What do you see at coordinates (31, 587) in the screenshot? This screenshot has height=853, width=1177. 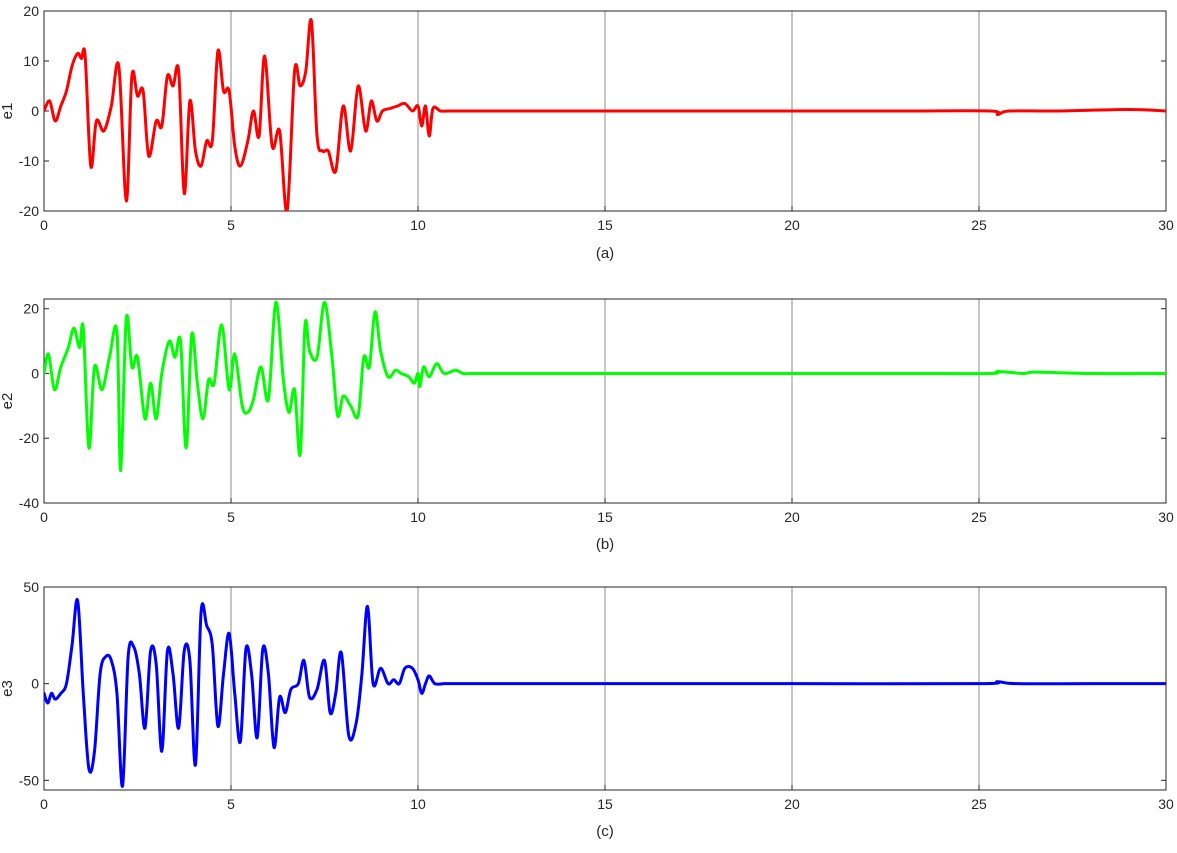 I see `y-tick-label: 50` at bounding box center [31, 587].